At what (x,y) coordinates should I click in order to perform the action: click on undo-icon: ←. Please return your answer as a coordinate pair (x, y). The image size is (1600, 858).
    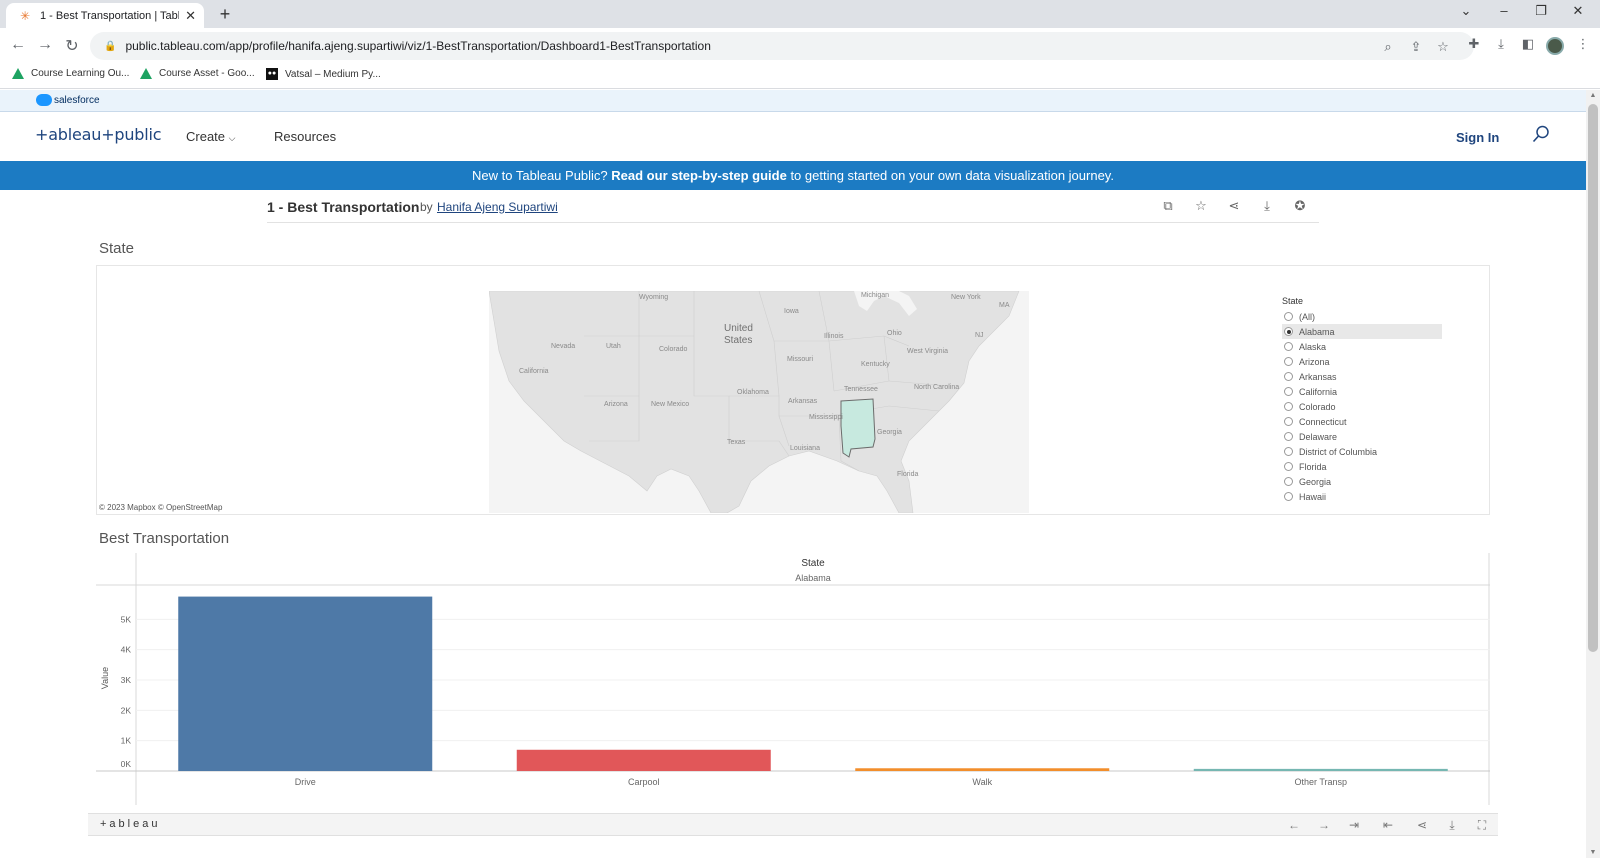
    Looking at the image, I should click on (1294, 825).